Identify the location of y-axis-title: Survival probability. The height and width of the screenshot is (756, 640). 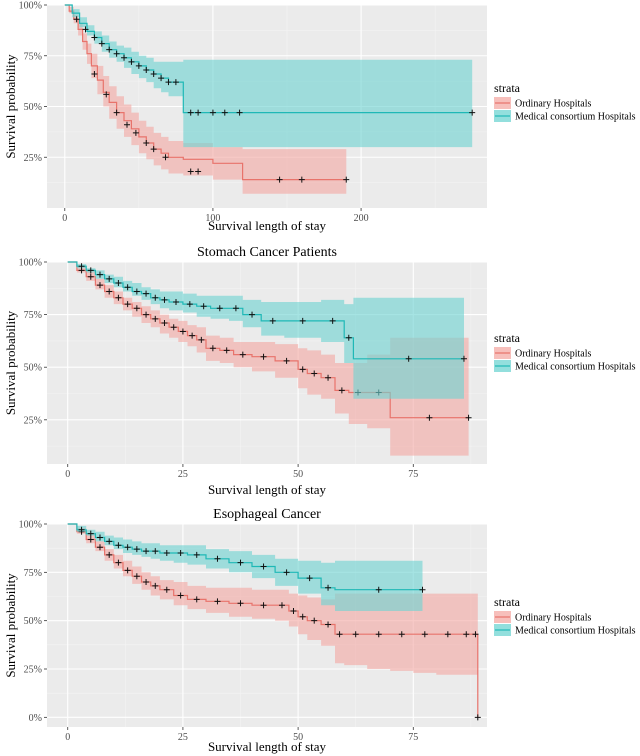
(10, 625).